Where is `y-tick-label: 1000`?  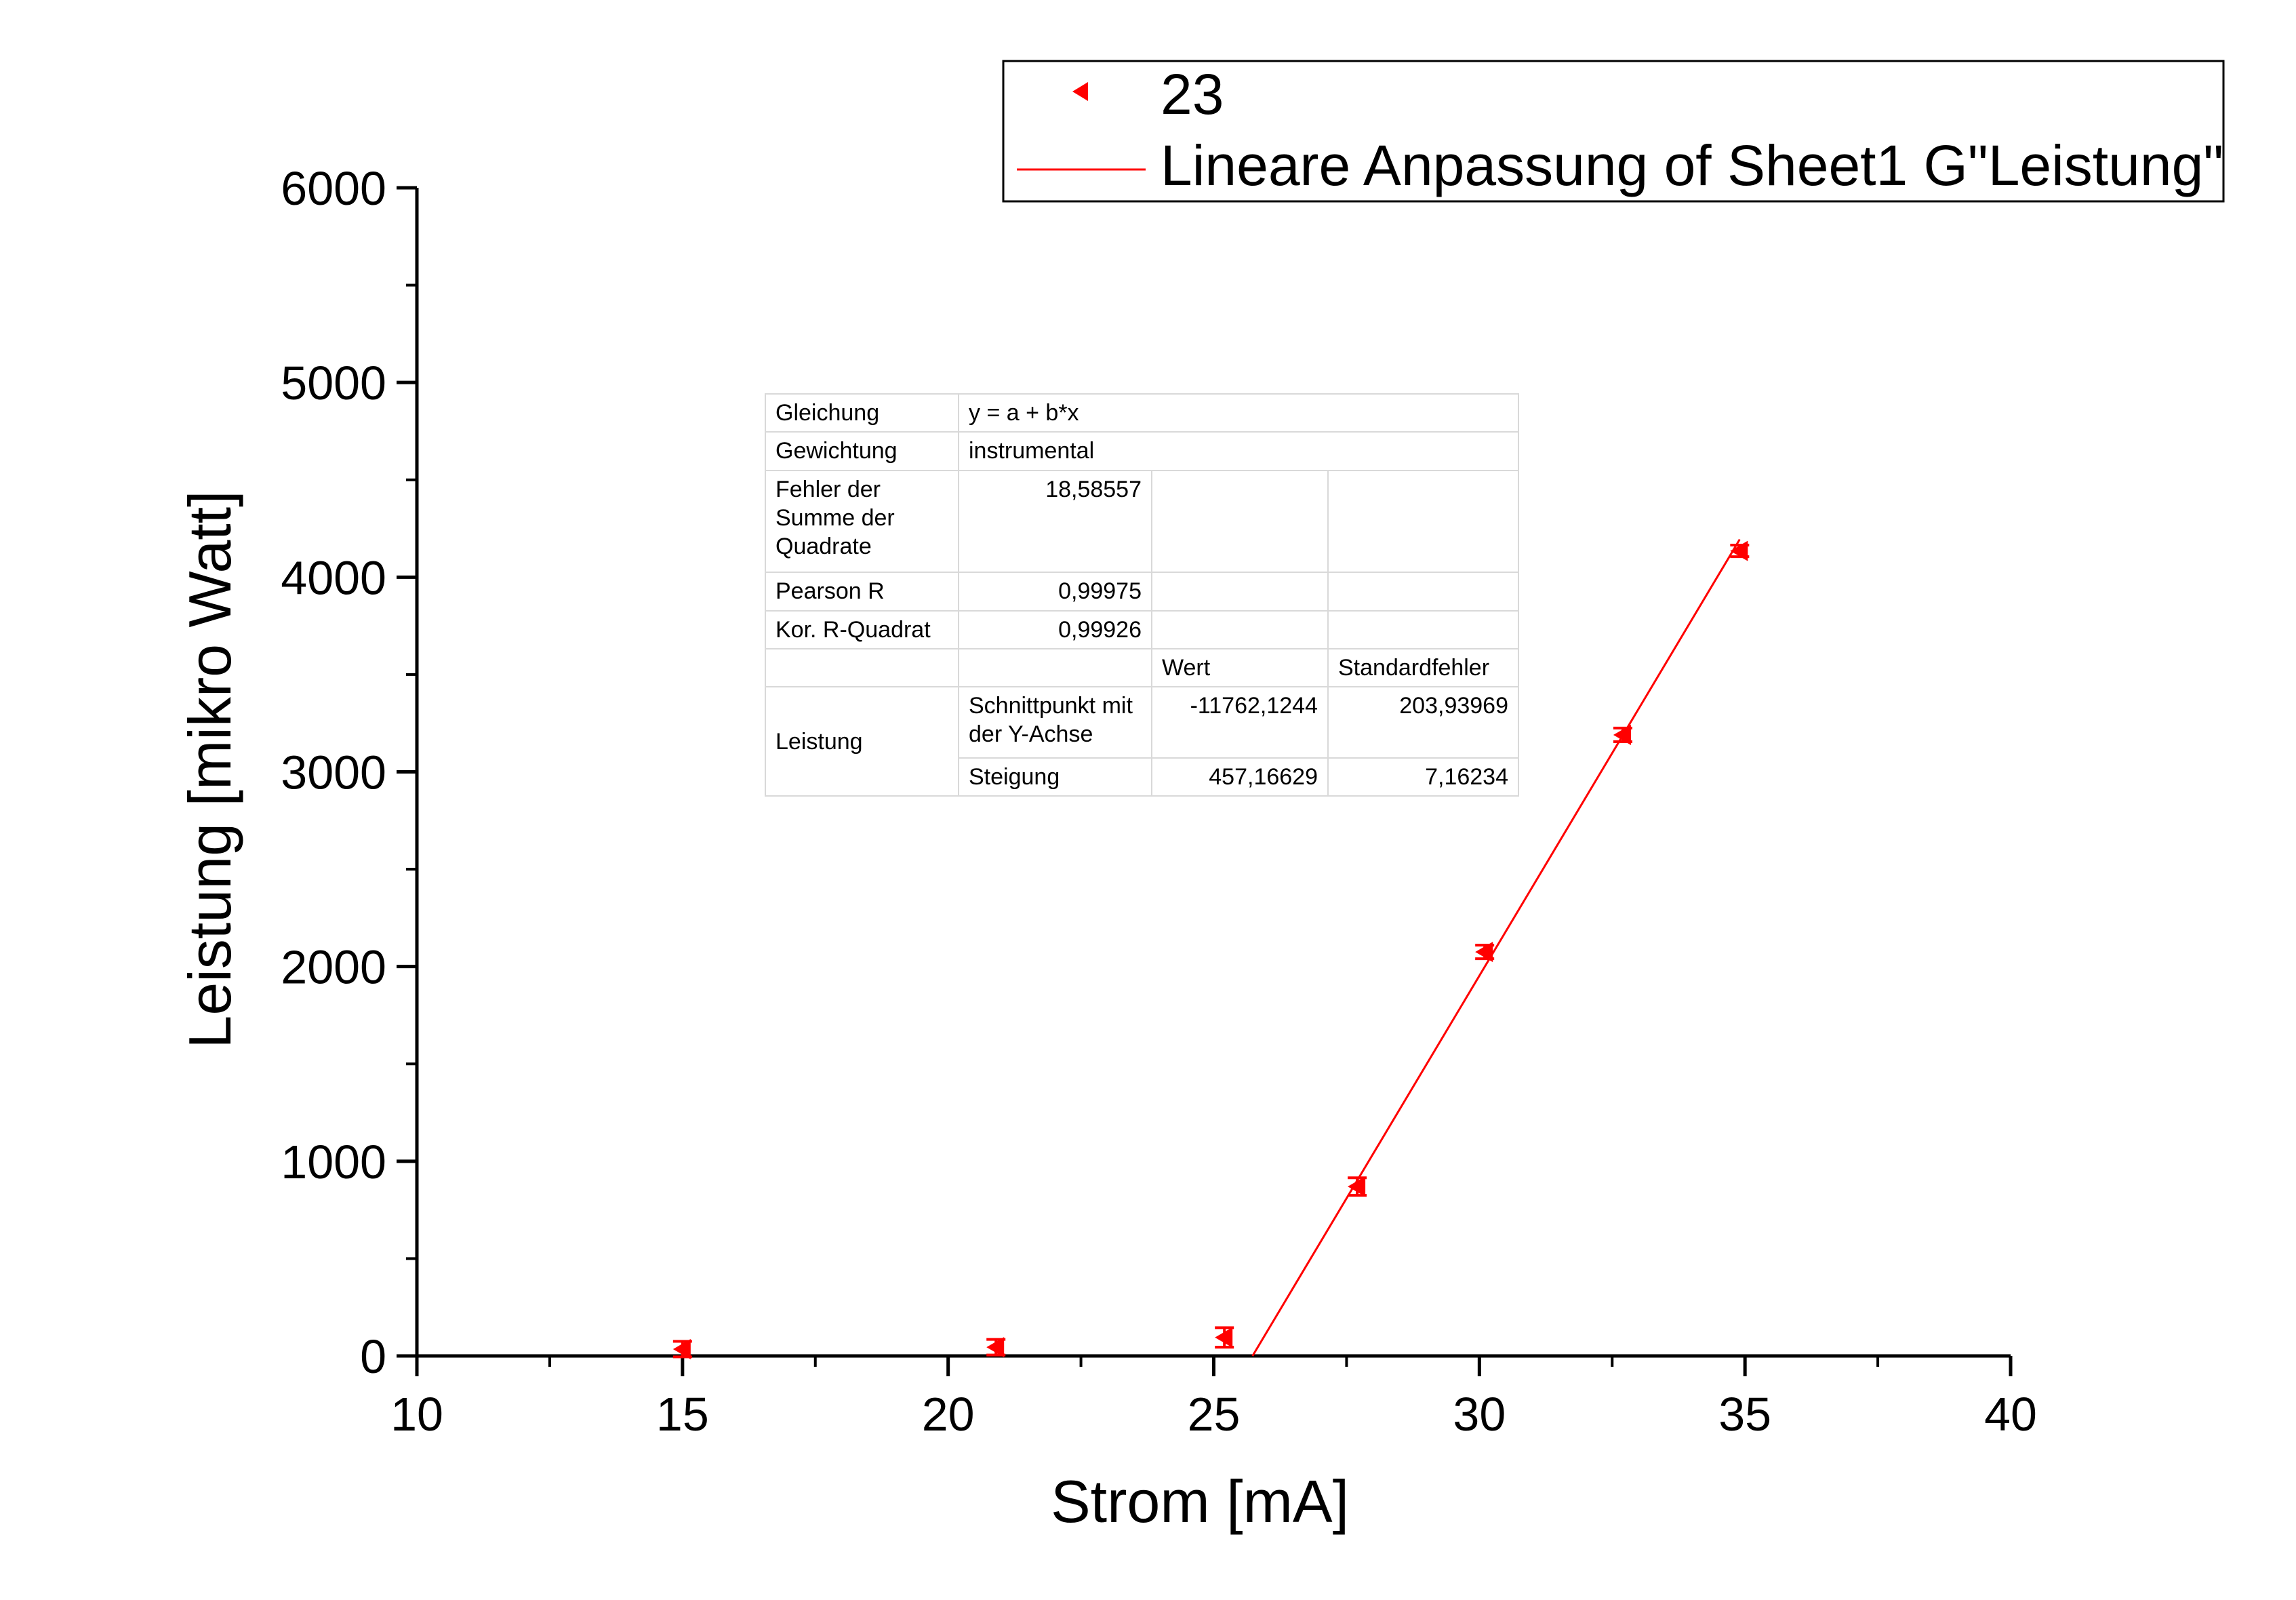
y-tick-label: 1000 is located at coordinates (333, 1162).